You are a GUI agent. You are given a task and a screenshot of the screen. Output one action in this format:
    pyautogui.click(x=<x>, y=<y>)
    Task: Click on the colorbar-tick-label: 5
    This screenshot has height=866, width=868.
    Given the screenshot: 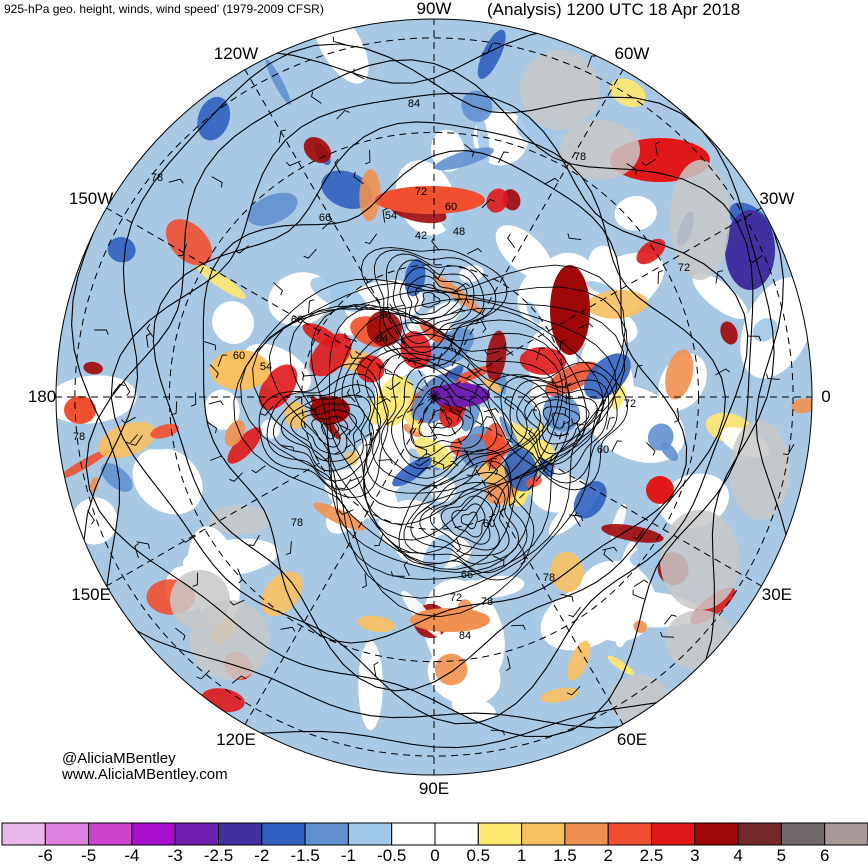 What is the action you would take?
    pyautogui.click(x=781, y=855)
    